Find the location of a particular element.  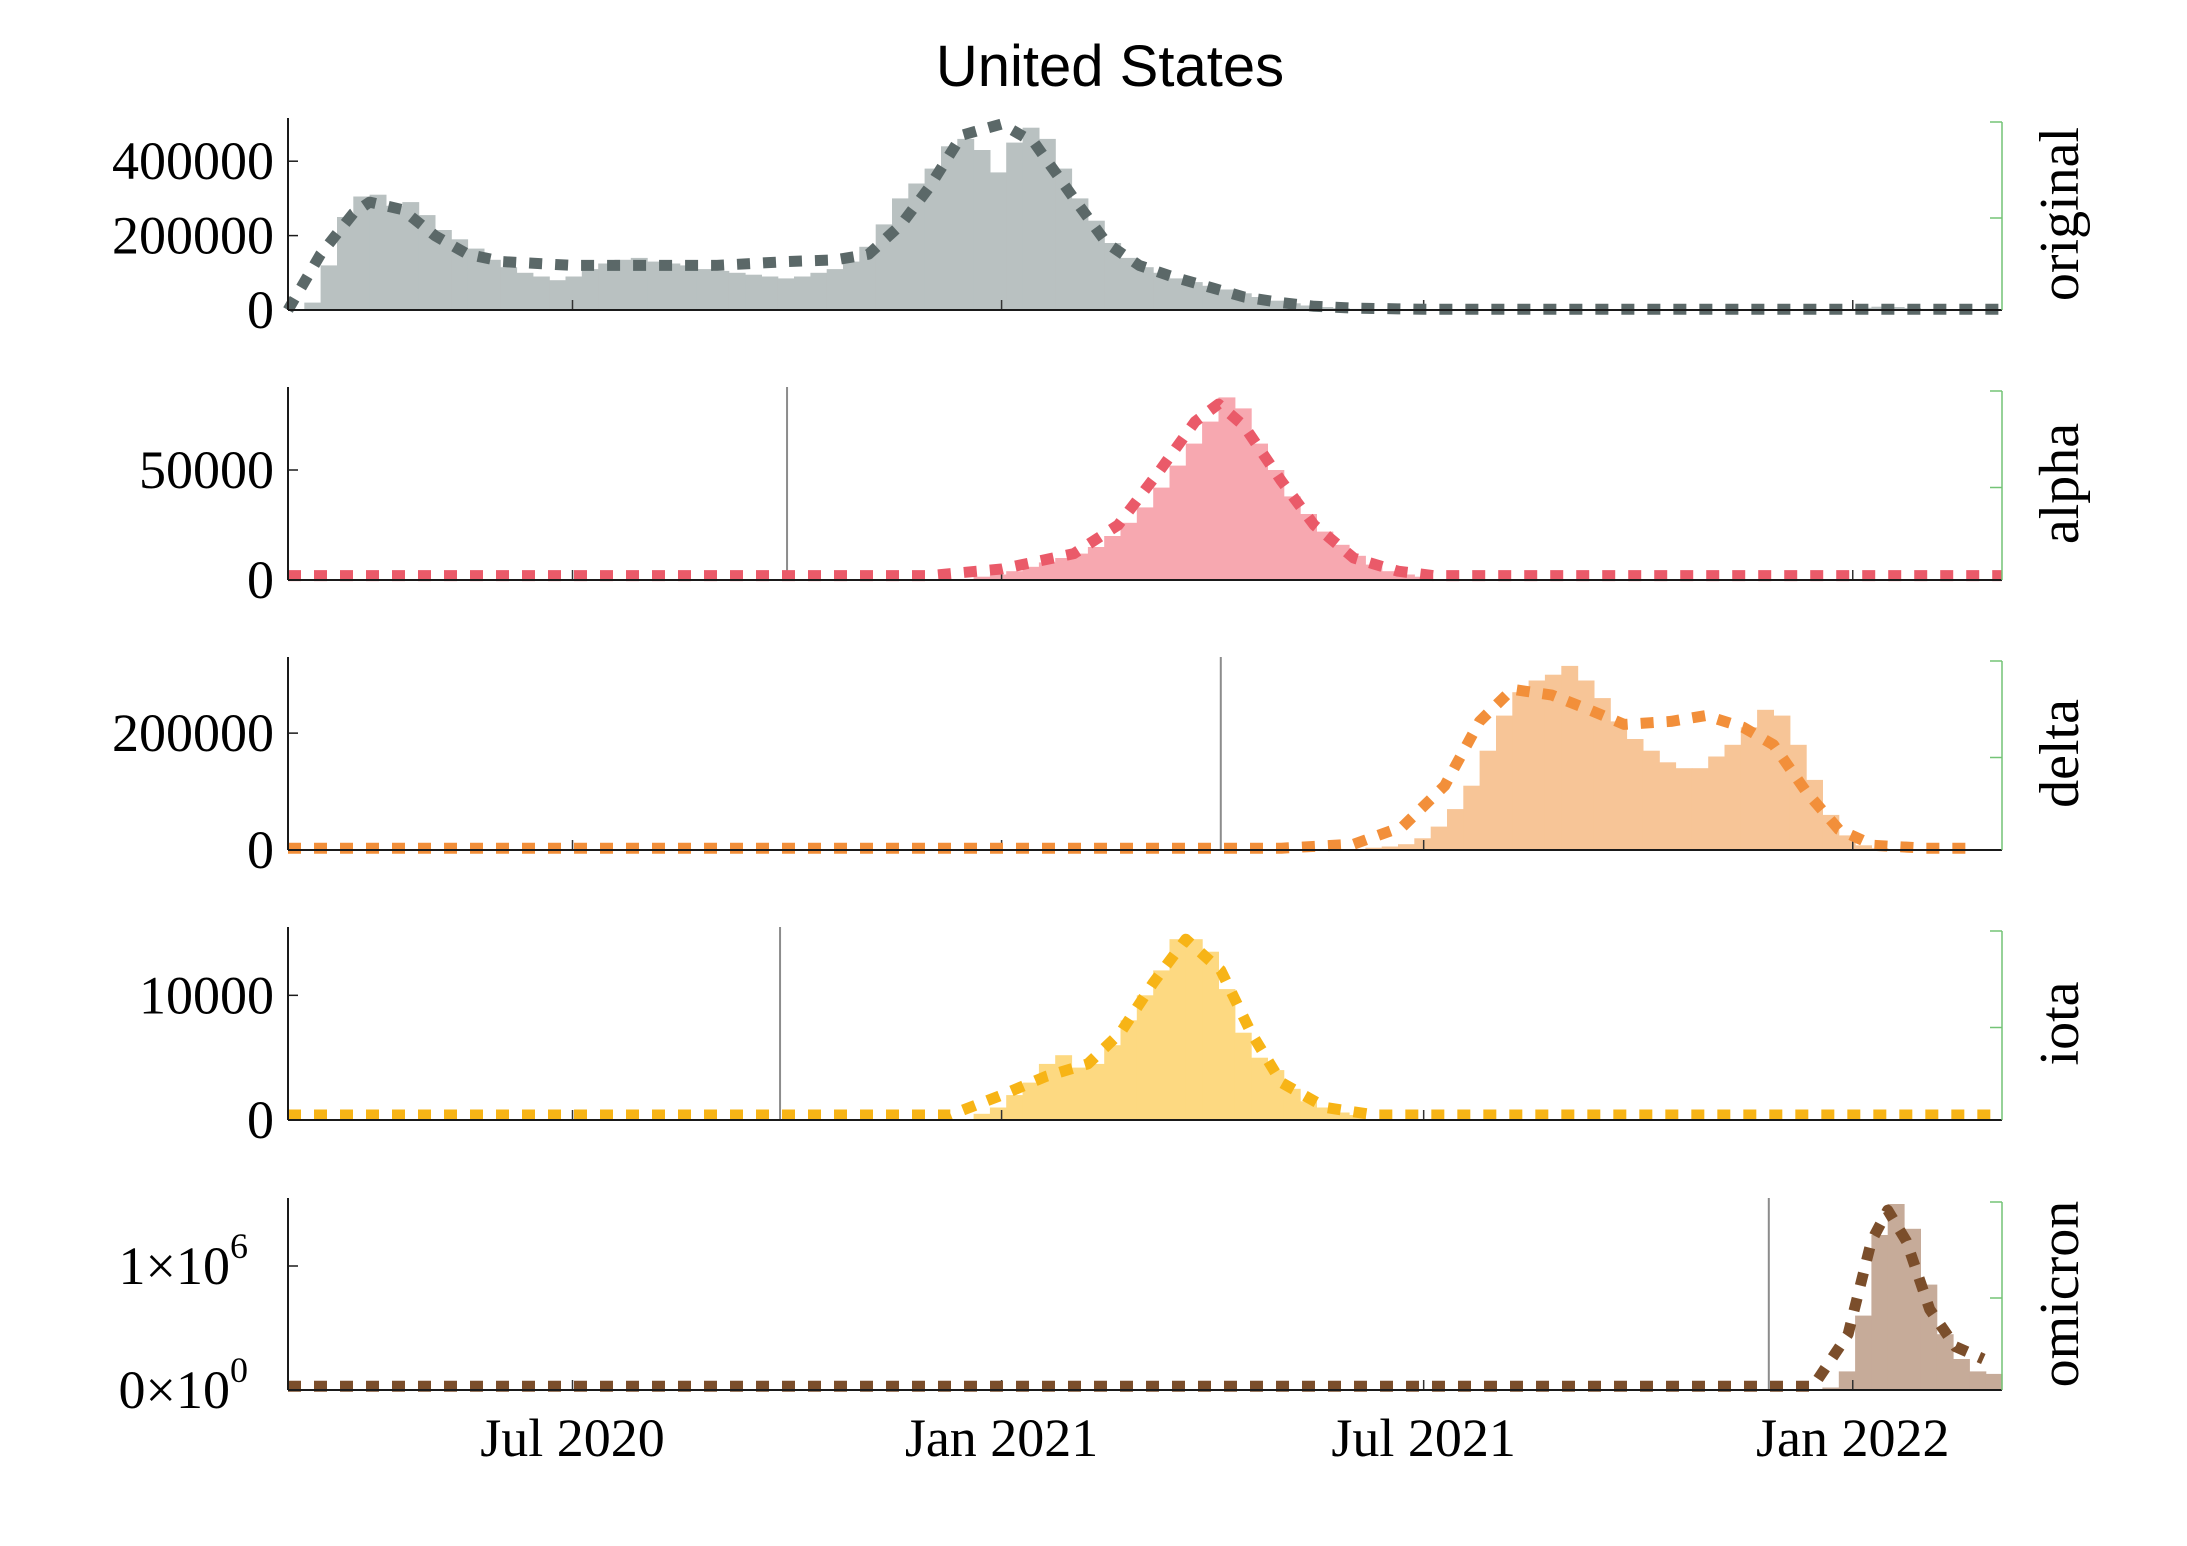

omicron-bars is located at coordinates (1912, 1297).